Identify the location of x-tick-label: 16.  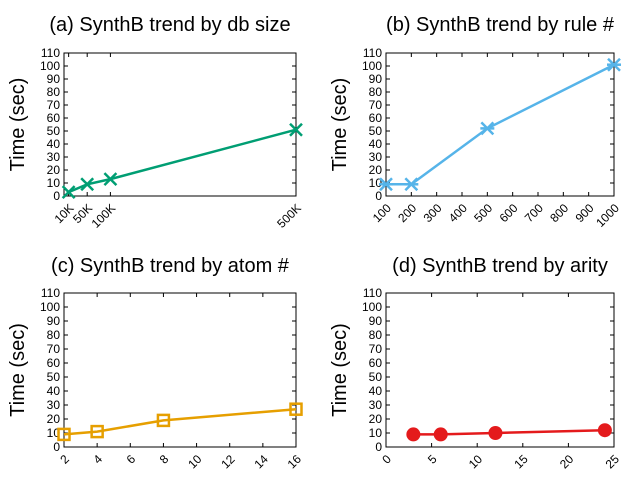
(295, 462).